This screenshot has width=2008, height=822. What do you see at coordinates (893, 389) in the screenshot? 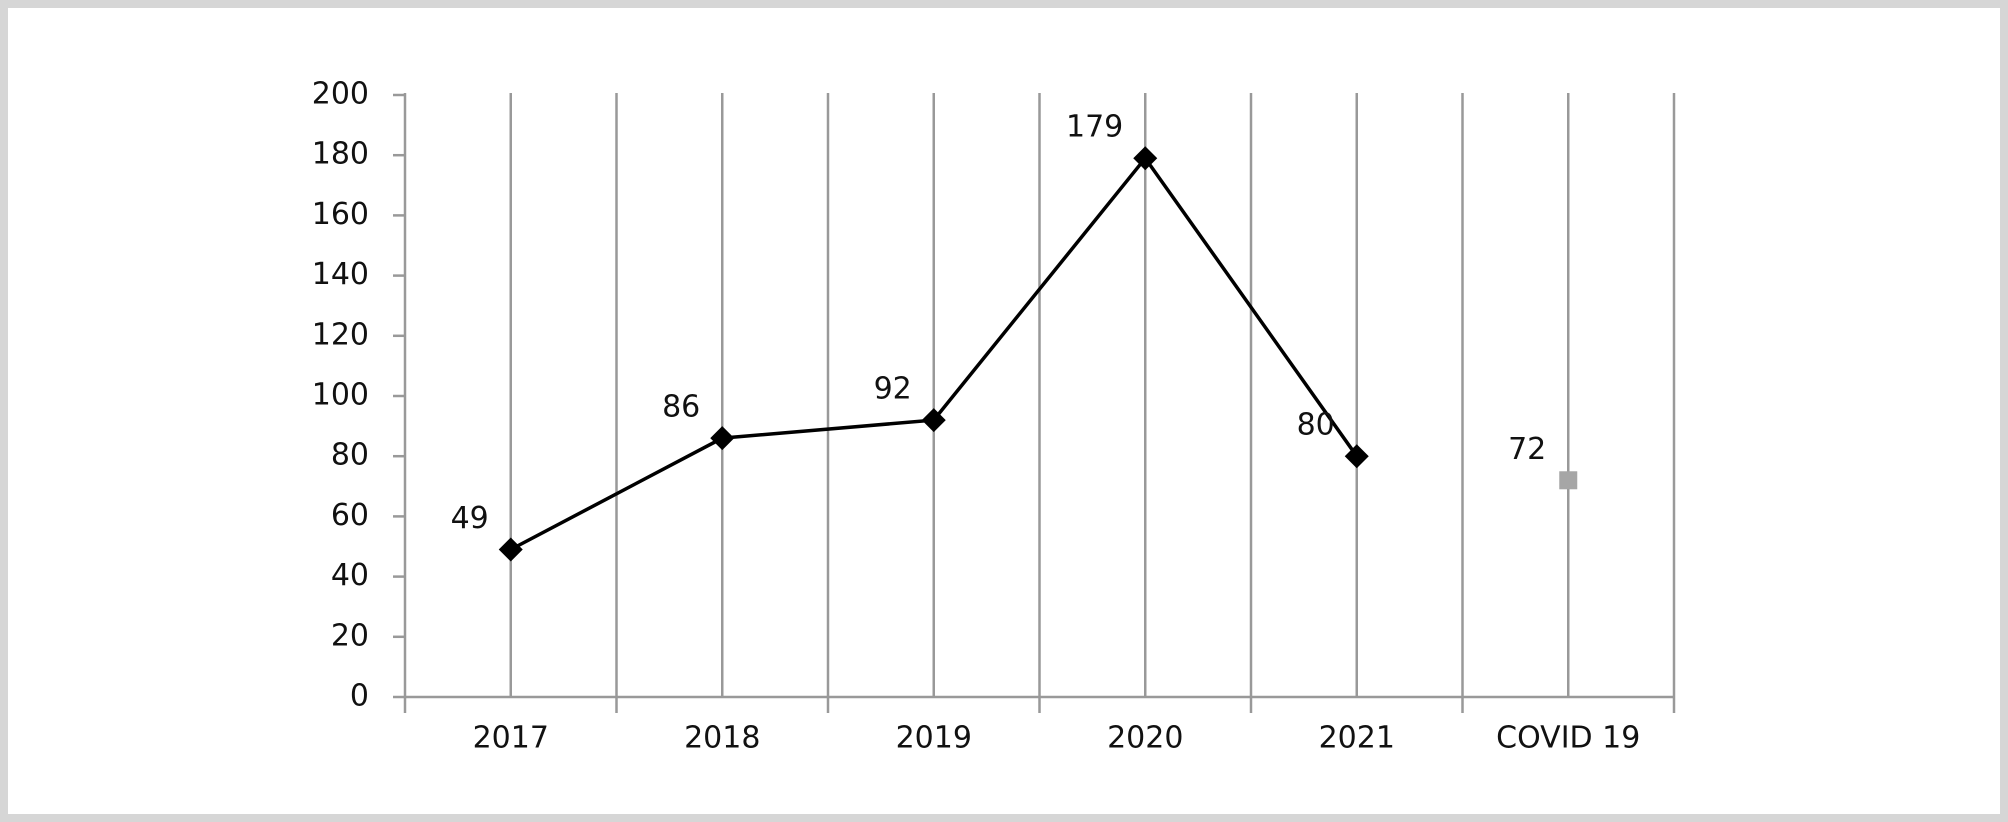
I see `data-label: 92` at bounding box center [893, 389].